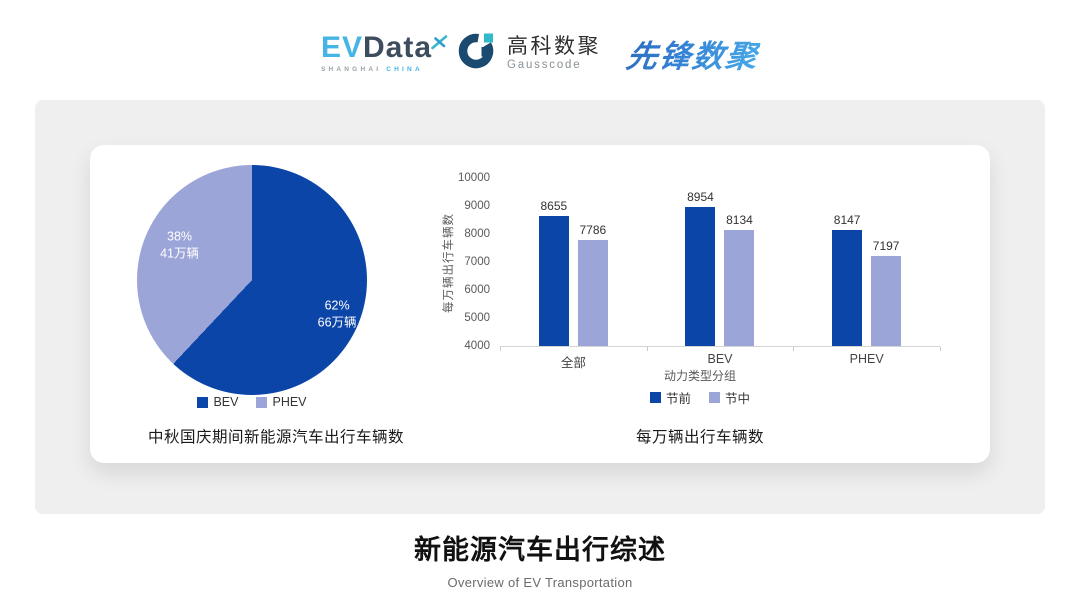 Image resolution: width=1080 pixels, height=608 pixels. I want to click on legend-item-PHEV: PHEV, so click(281, 402).